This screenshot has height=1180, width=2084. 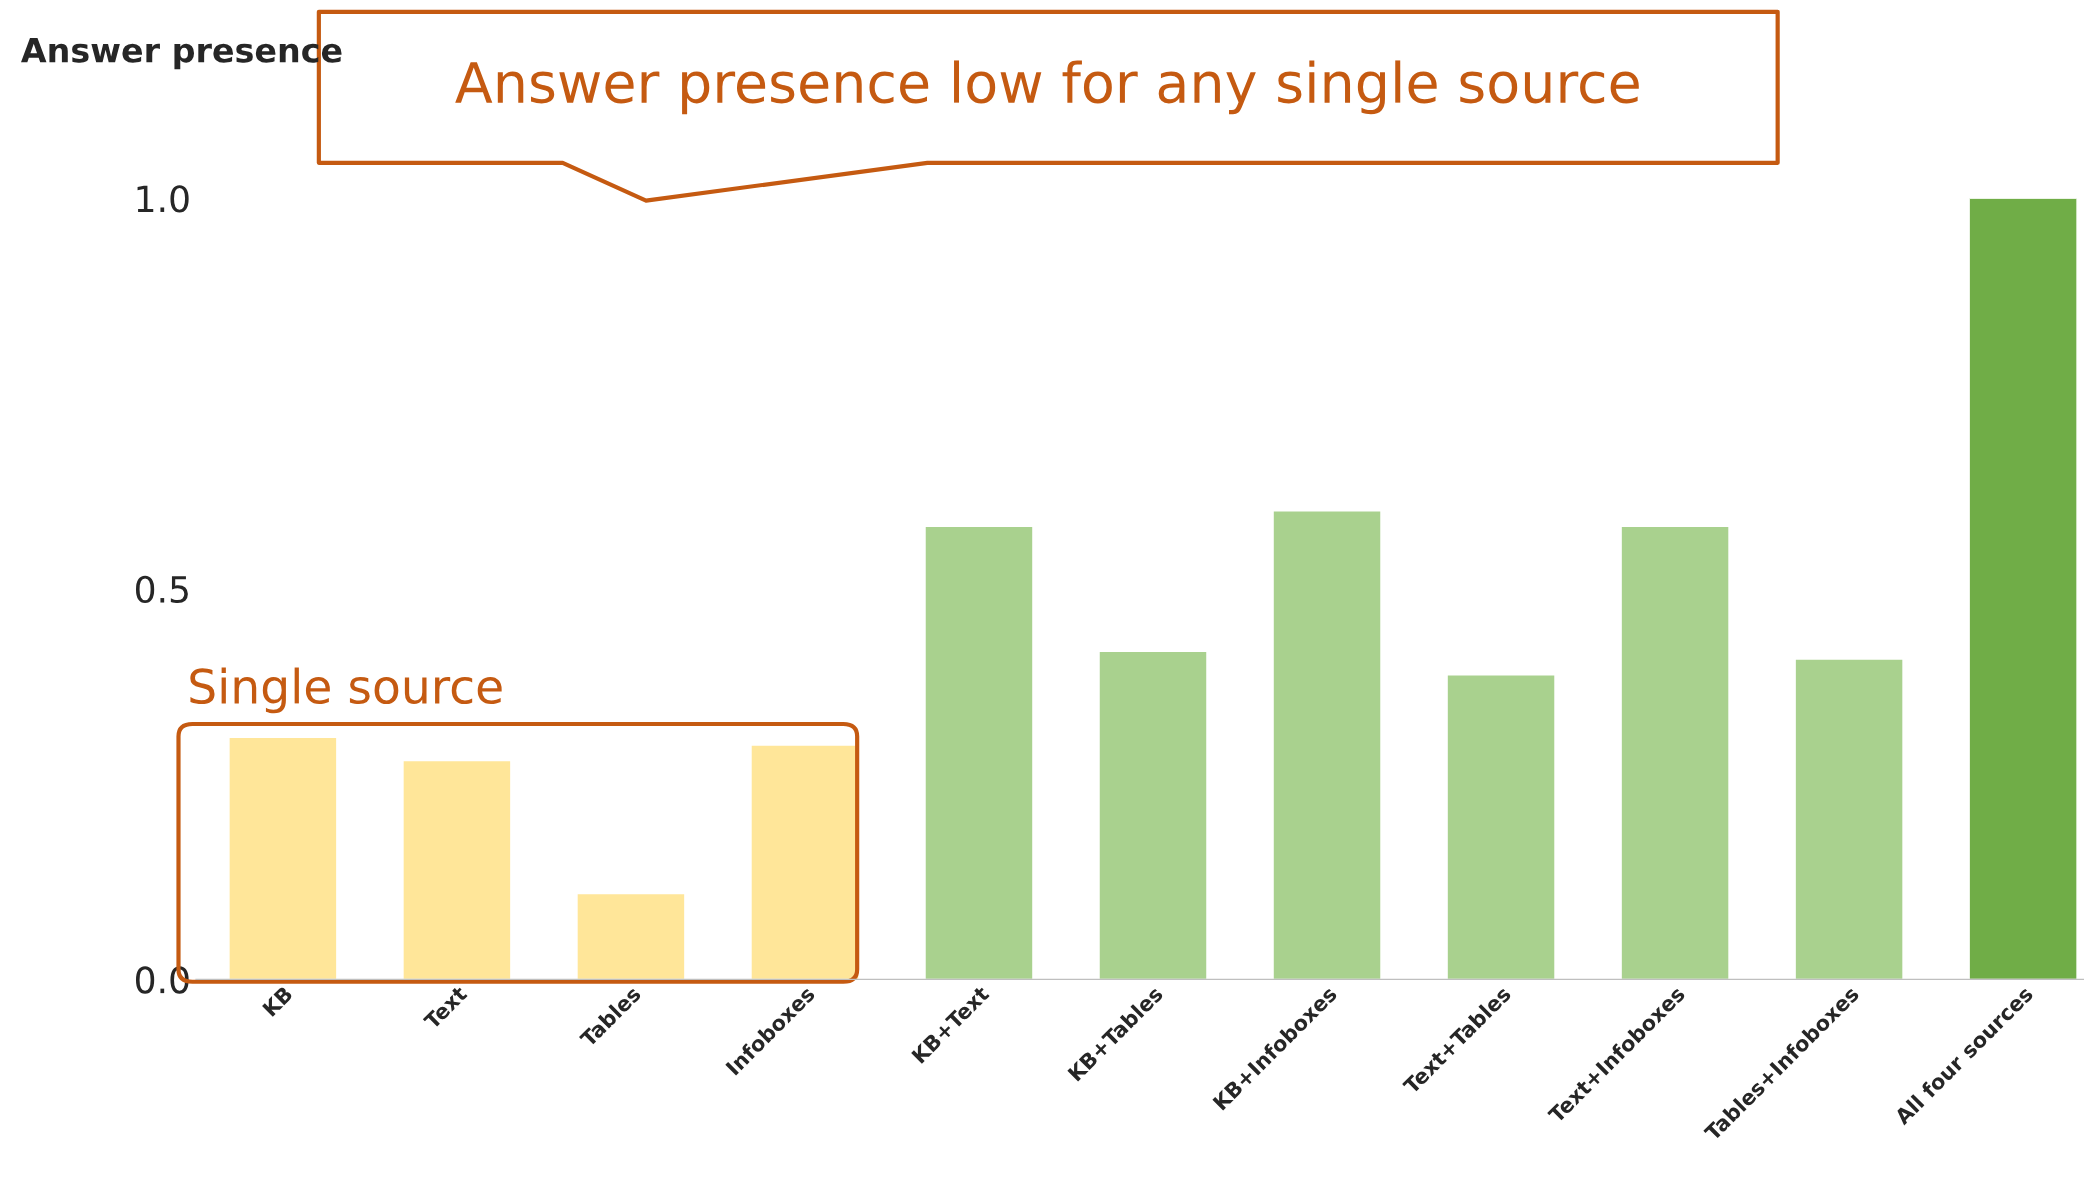 What do you see at coordinates (1047, 87) in the screenshot?
I see `text: Answer presence low for any single source` at bounding box center [1047, 87].